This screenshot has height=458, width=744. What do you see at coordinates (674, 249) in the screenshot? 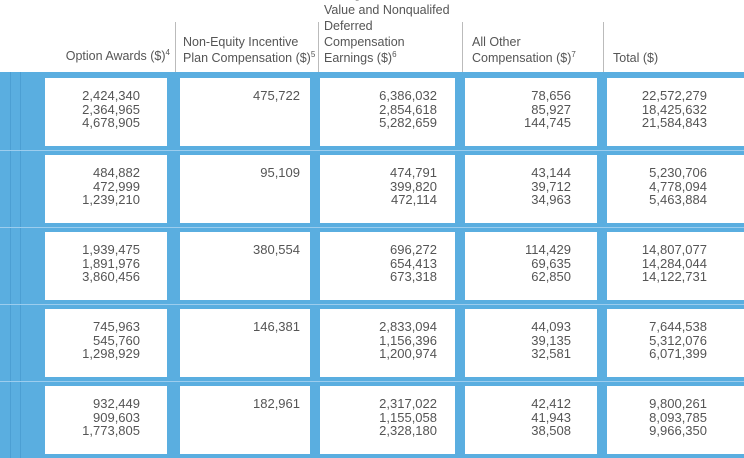
I see `cell-value: 14,807,077` at bounding box center [674, 249].